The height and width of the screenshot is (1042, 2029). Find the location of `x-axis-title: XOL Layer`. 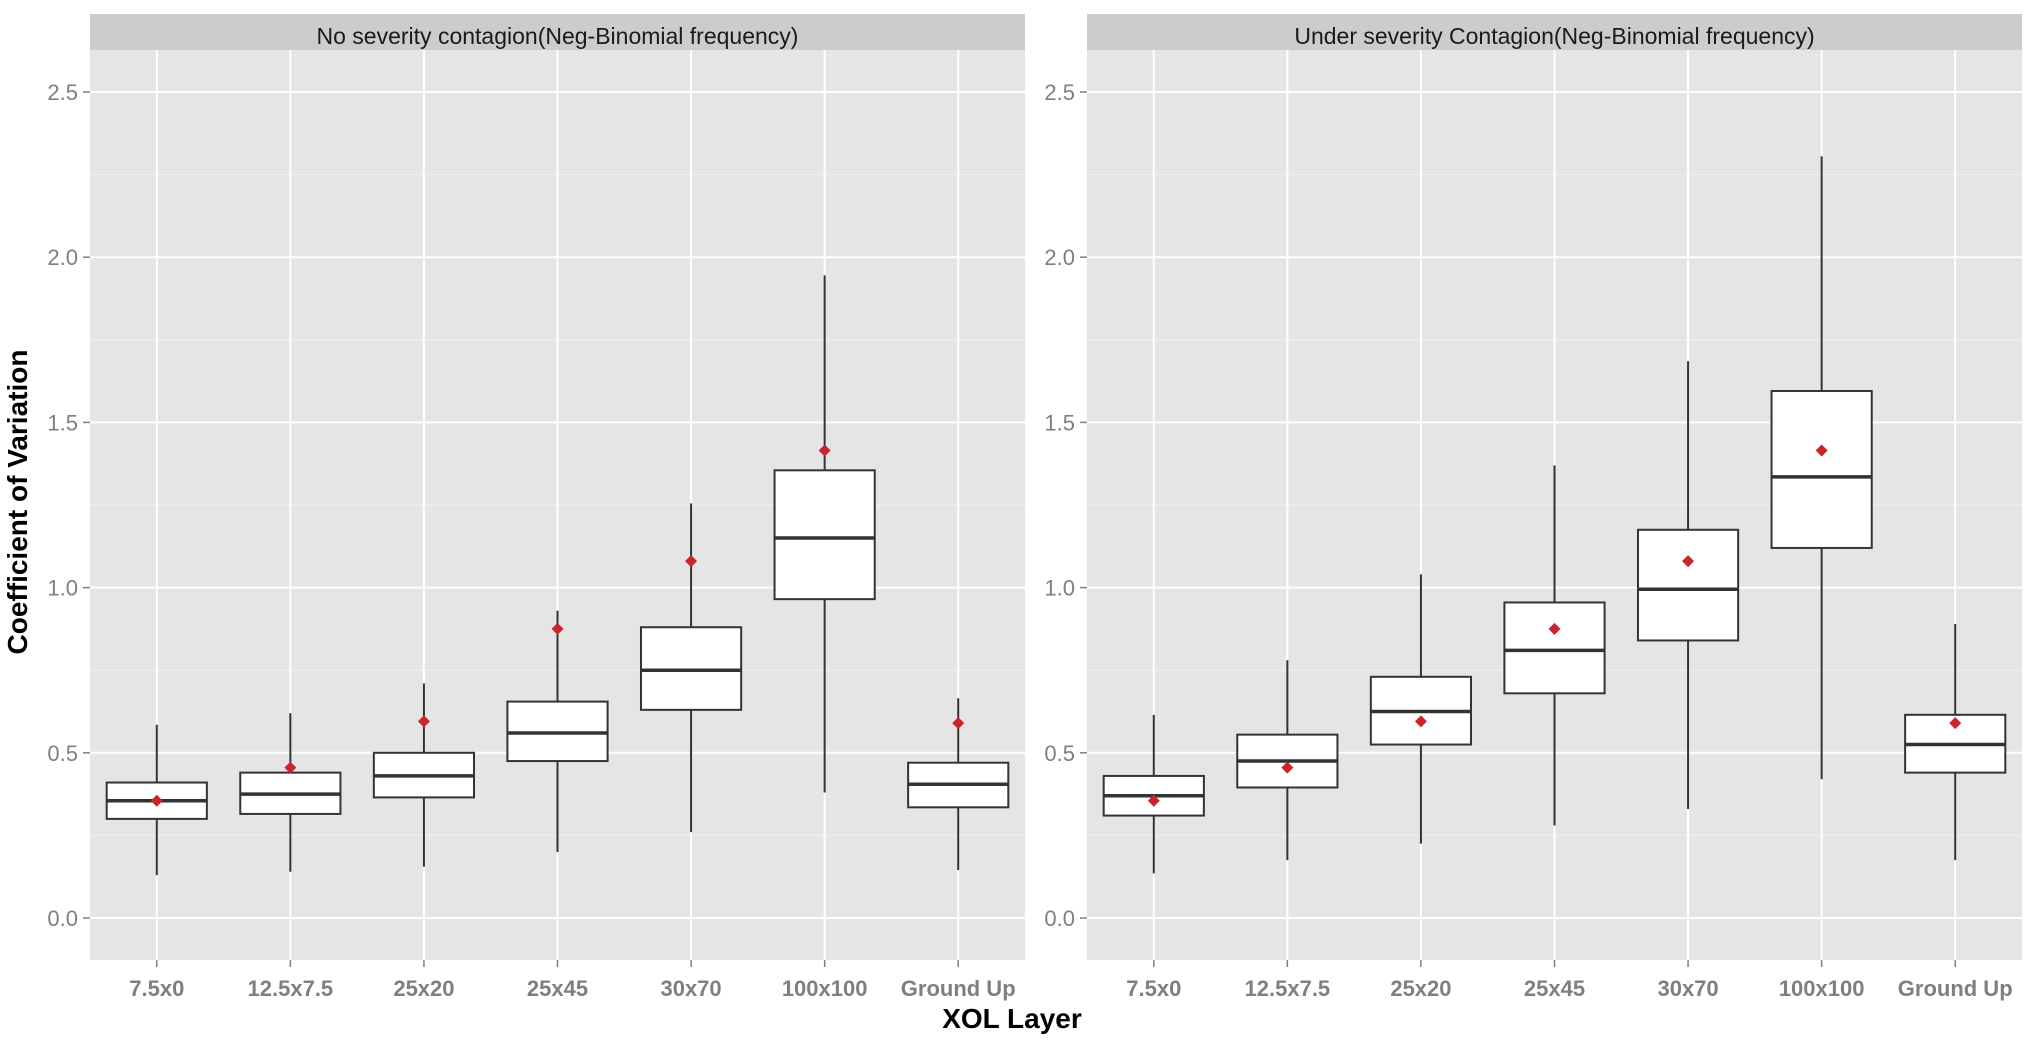

x-axis-title: XOL Layer is located at coordinates (1012, 1018).